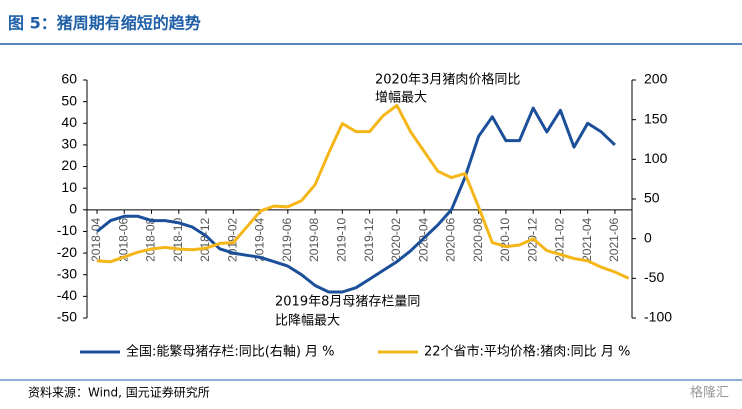  What do you see at coordinates (451, 239) in the screenshot?
I see `x-tick-label: 2020-06` at bounding box center [451, 239].